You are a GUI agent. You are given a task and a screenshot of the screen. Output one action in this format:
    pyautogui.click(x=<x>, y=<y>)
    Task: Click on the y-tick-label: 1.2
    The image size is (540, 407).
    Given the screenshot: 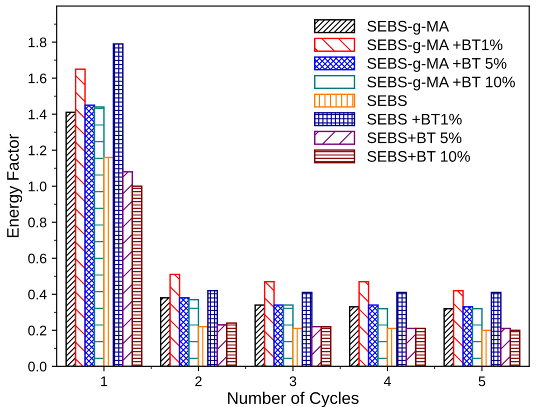 What is the action you would take?
    pyautogui.click(x=37, y=151)
    